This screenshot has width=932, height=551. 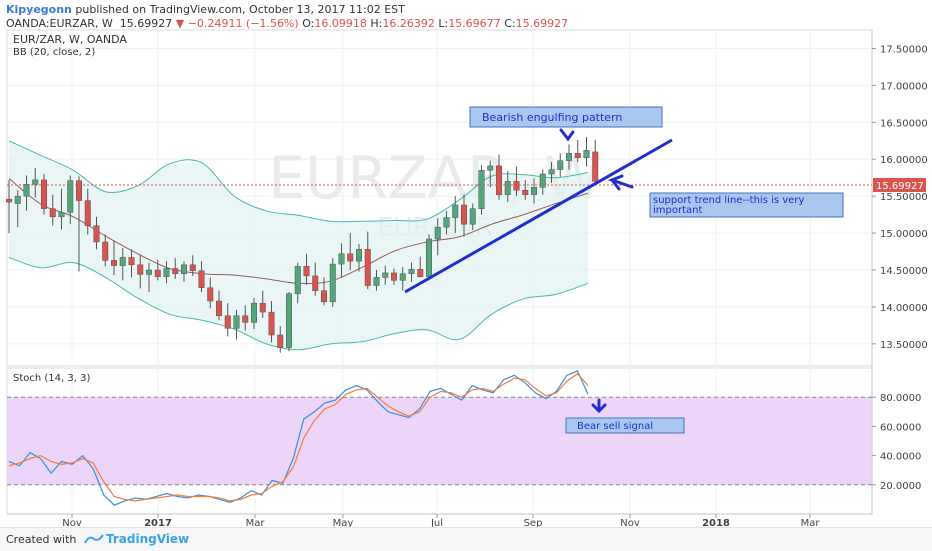 I want to click on author-link: Kipyegonn, so click(x=39, y=9).